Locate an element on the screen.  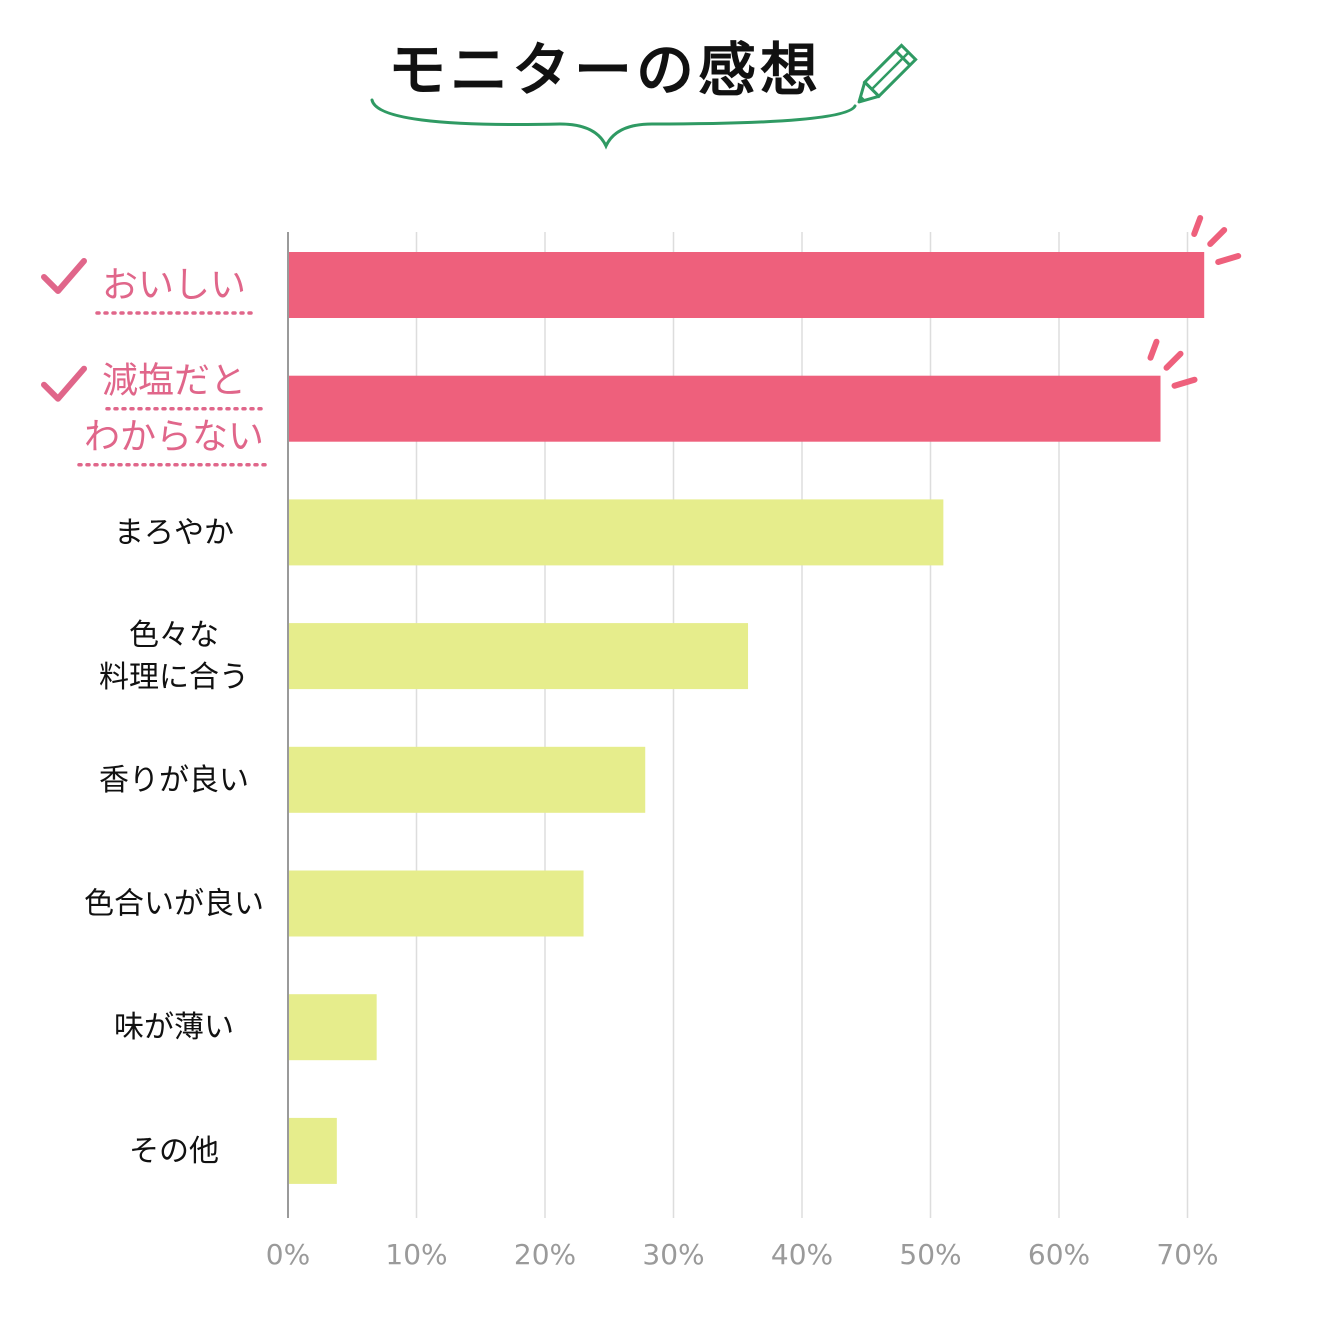
category-label: 香りが良い is located at coordinates (174, 780).